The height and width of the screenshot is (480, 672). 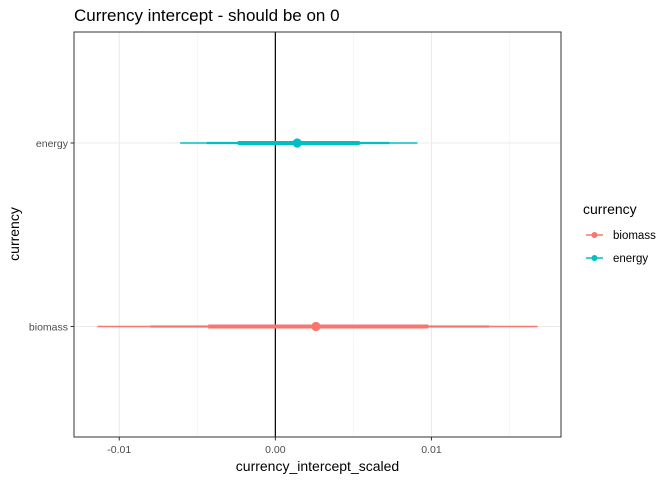 What do you see at coordinates (634, 236) in the screenshot?
I see `legend-label: biomass` at bounding box center [634, 236].